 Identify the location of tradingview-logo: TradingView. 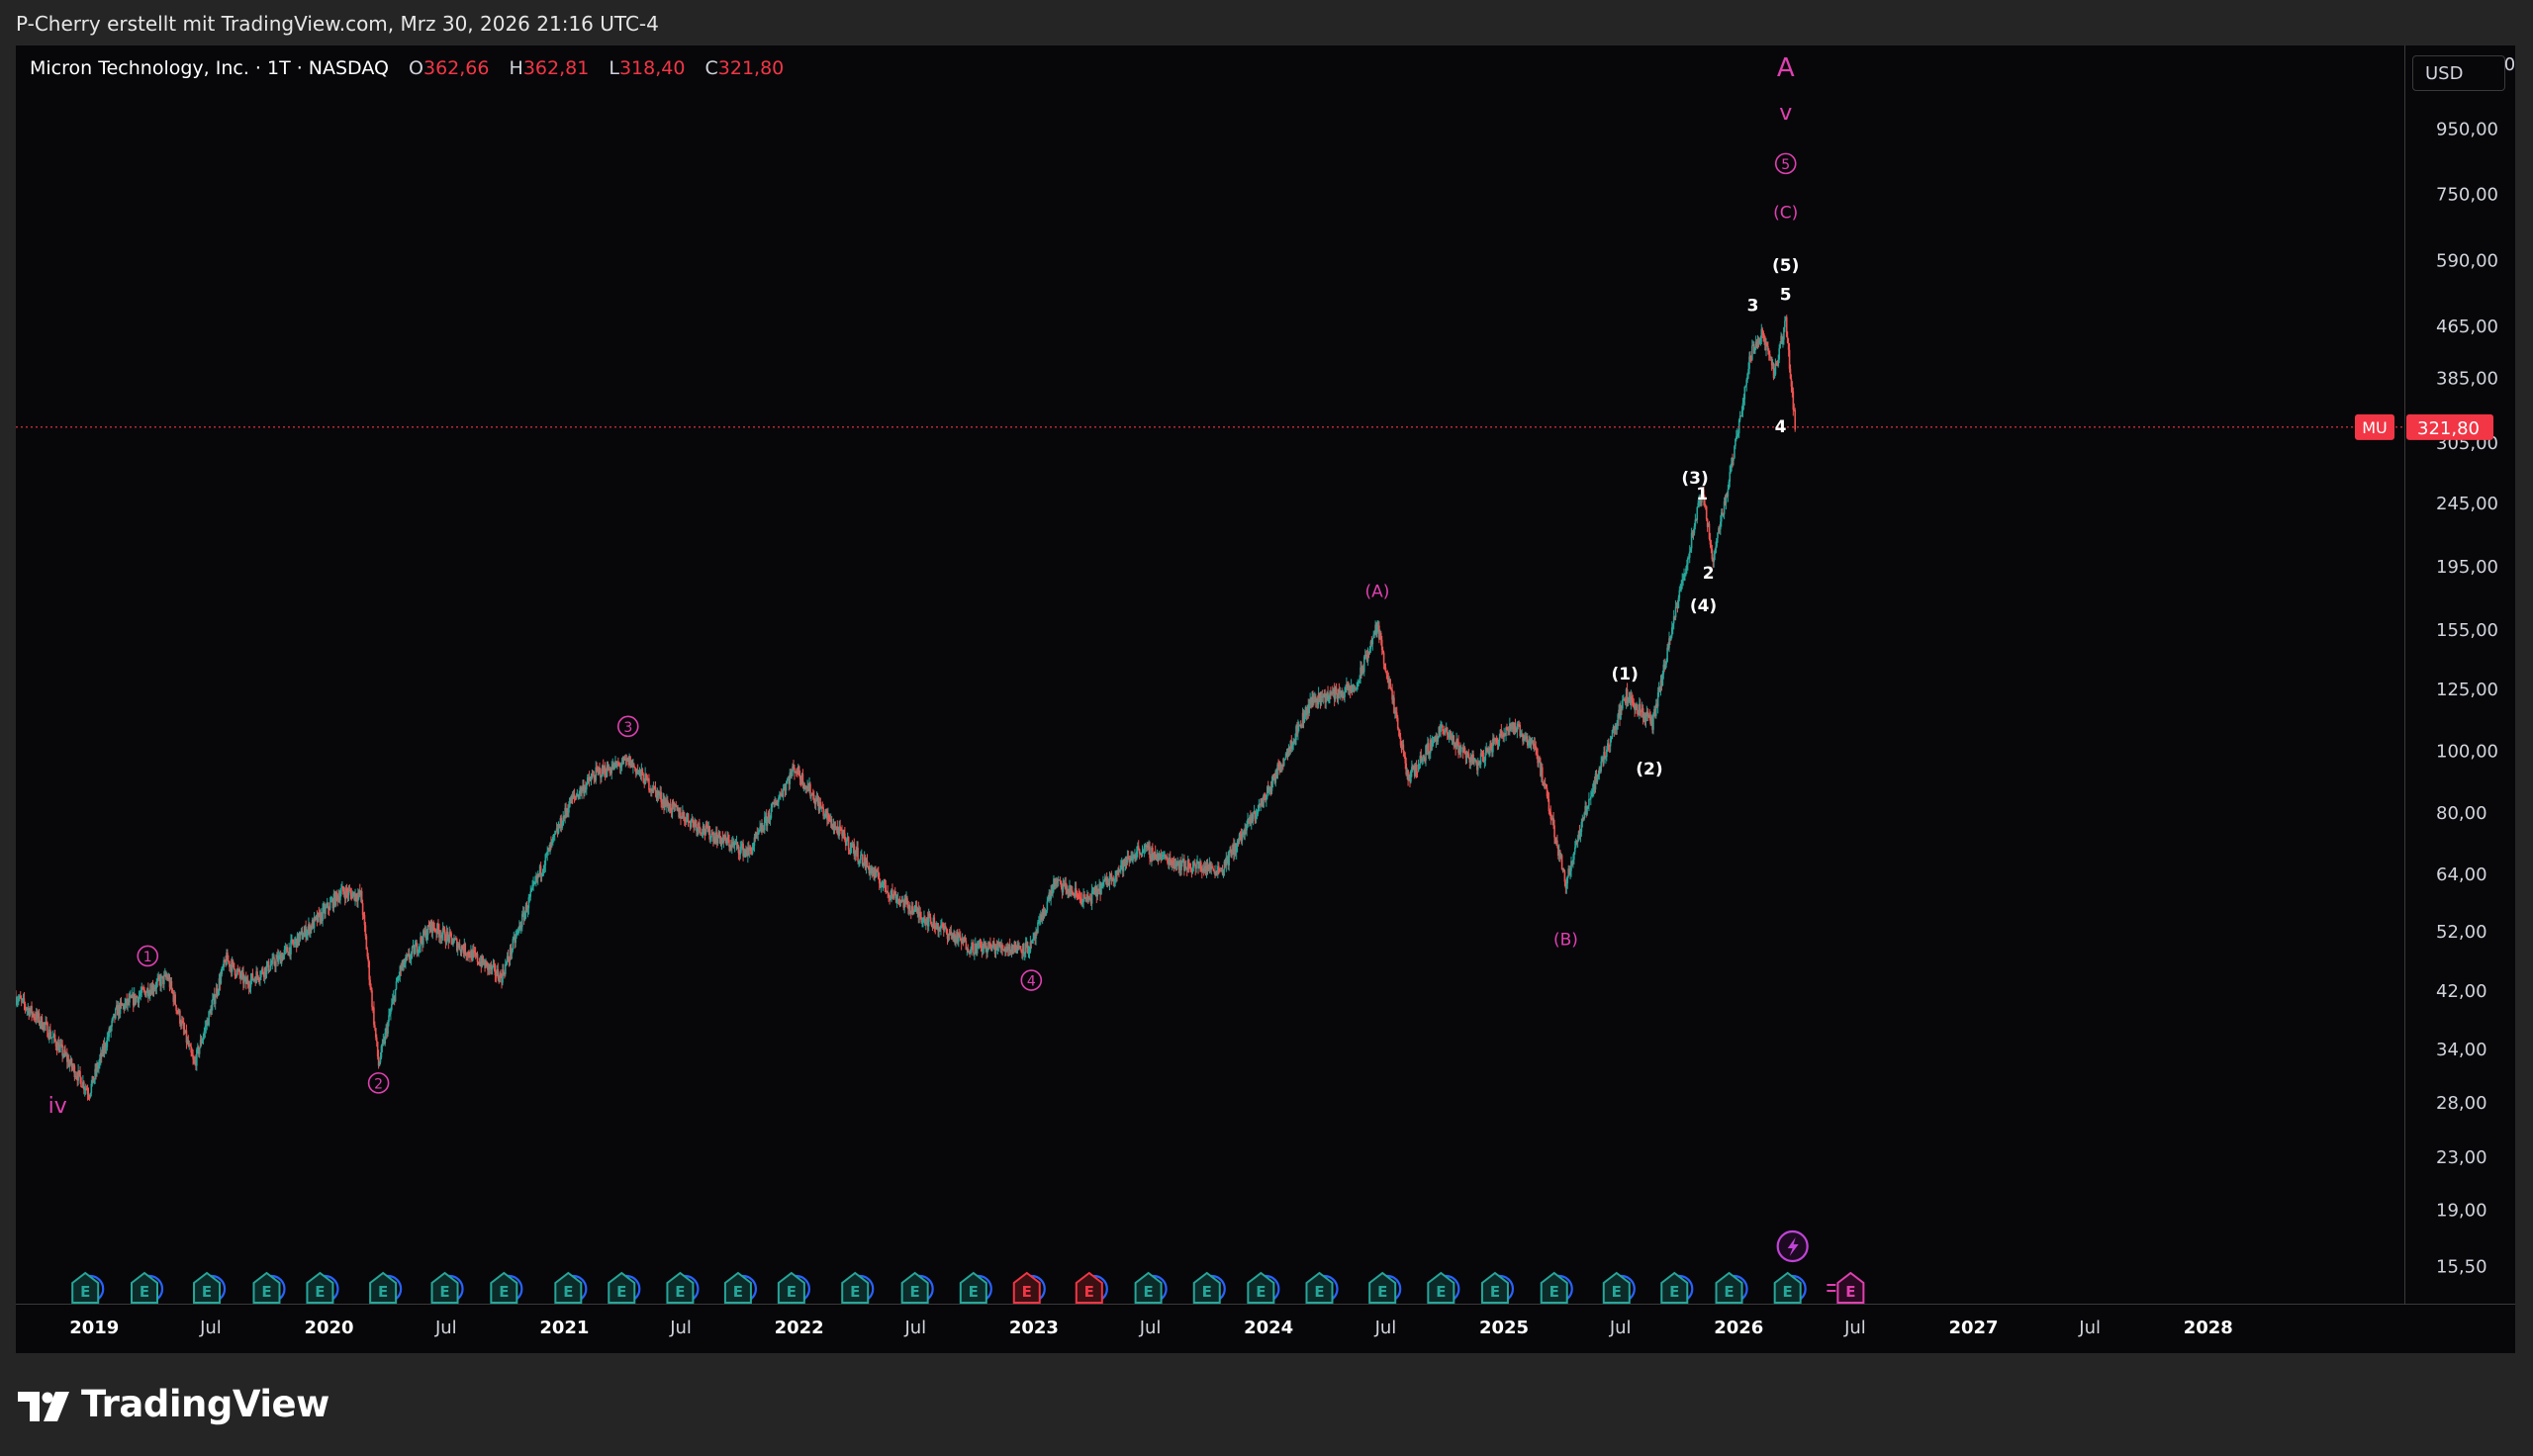
(173, 1404).